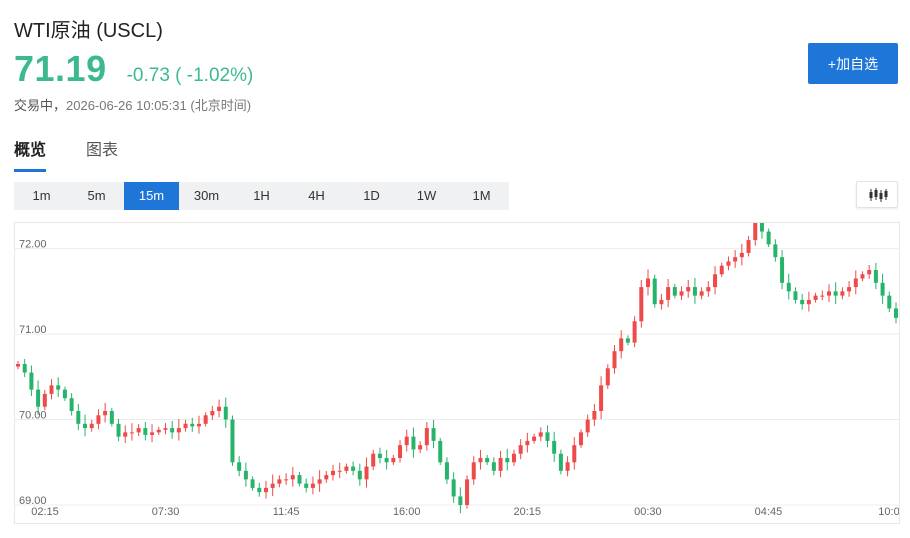  Describe the element at coordinates (133, 69) in the screenshot. I see `price-row: 71.19 -0.73 ( -1.02%)` at that location.